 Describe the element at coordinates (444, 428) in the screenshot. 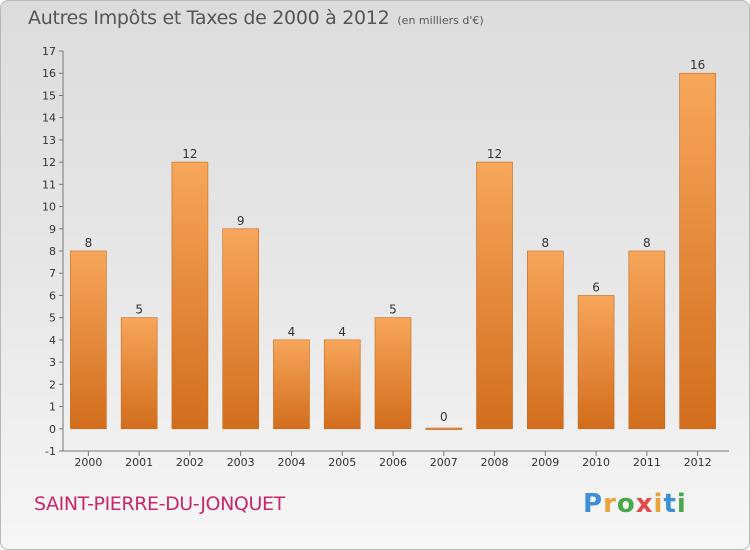

I see `bar-2007` at that location.